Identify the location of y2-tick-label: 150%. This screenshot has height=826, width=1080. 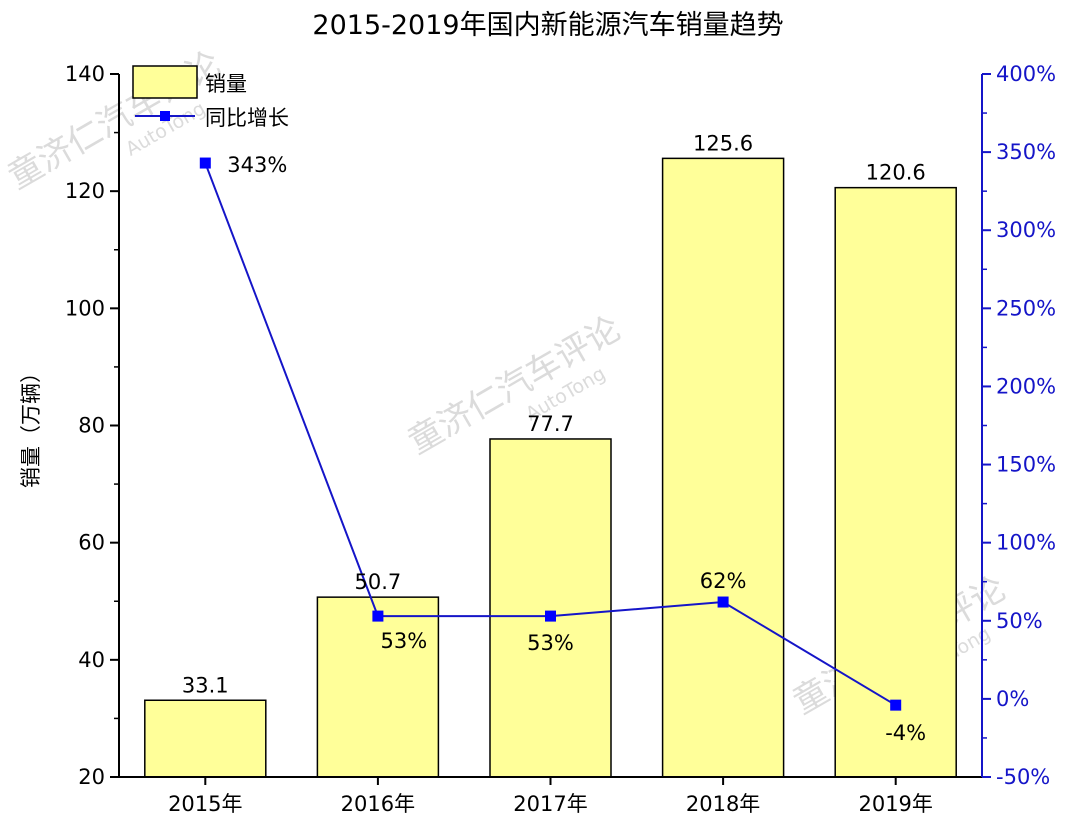
(1026, 465).